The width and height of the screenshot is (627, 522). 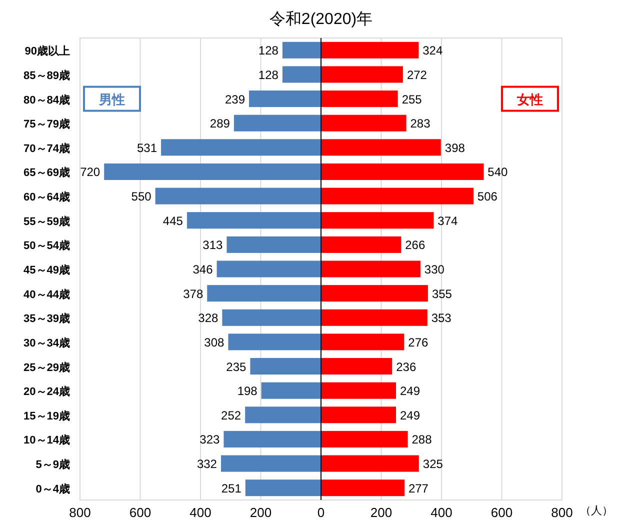 I want to click on data-label: 276, so click(x=418, y=342).